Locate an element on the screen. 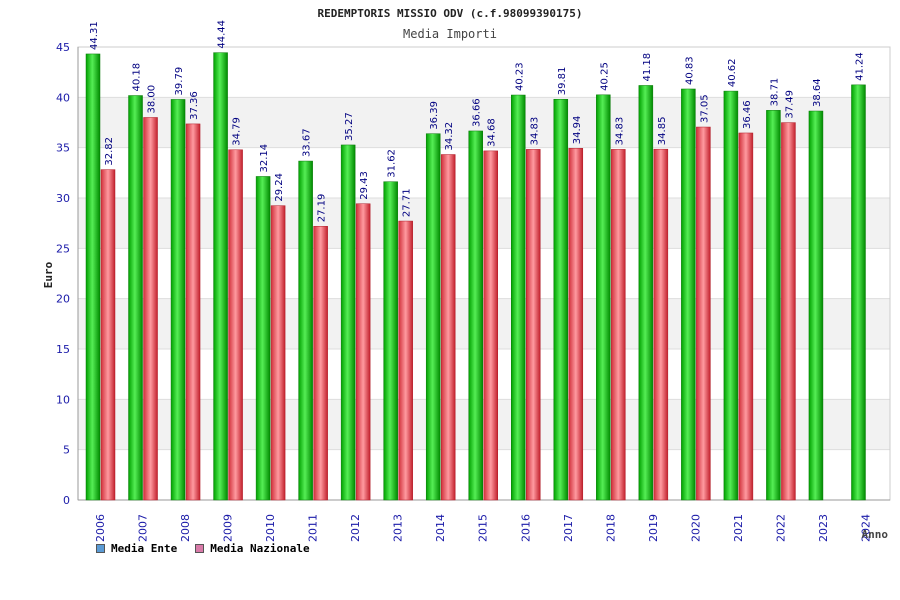 Image resolution: width=900 pixels, height=600 pixels. bar-media-ente-2014 is located at coordinates (433, 317).